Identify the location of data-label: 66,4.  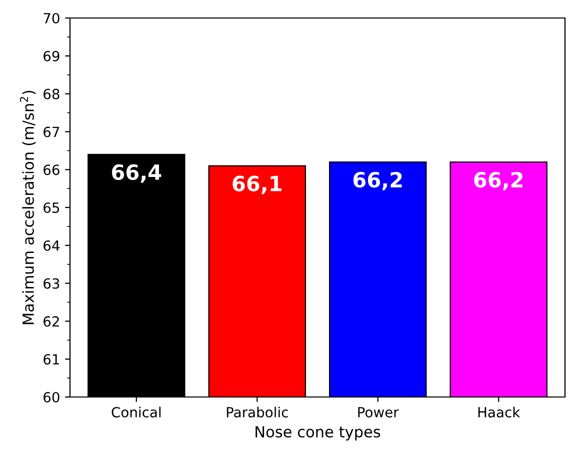
(137, 173).